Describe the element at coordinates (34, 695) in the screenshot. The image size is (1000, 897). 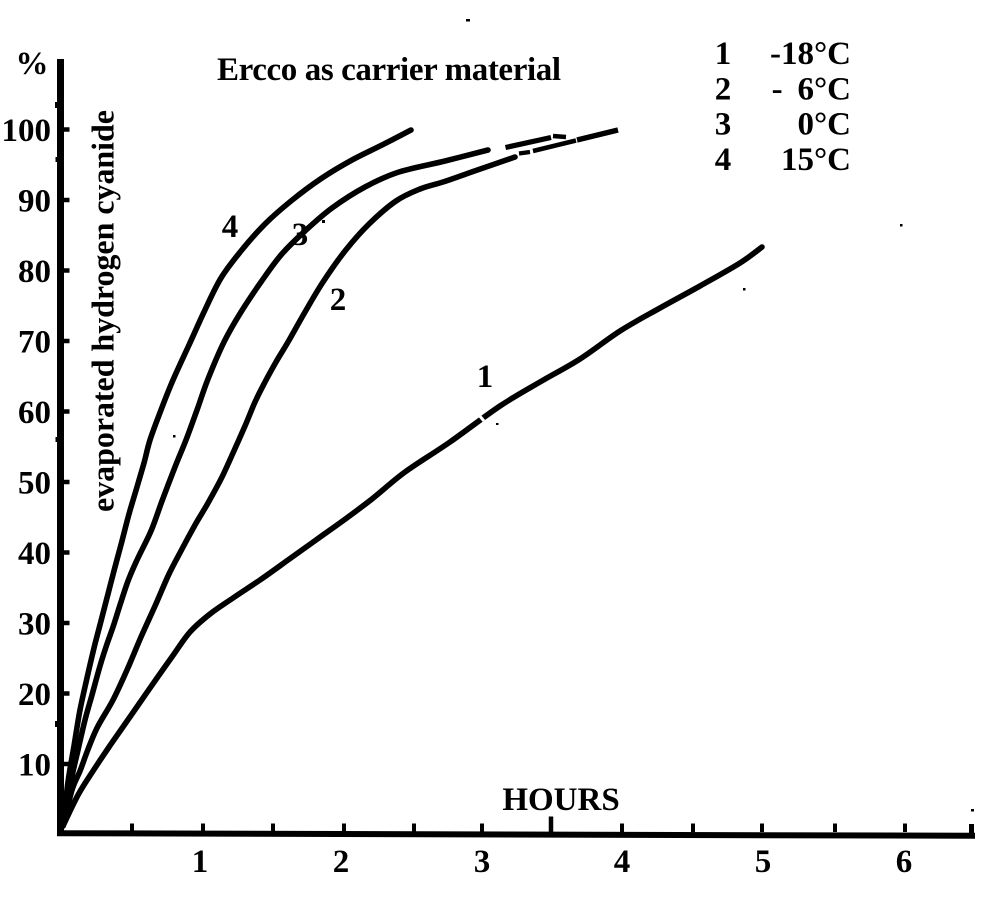
I see `svg-text: 20` at that location.